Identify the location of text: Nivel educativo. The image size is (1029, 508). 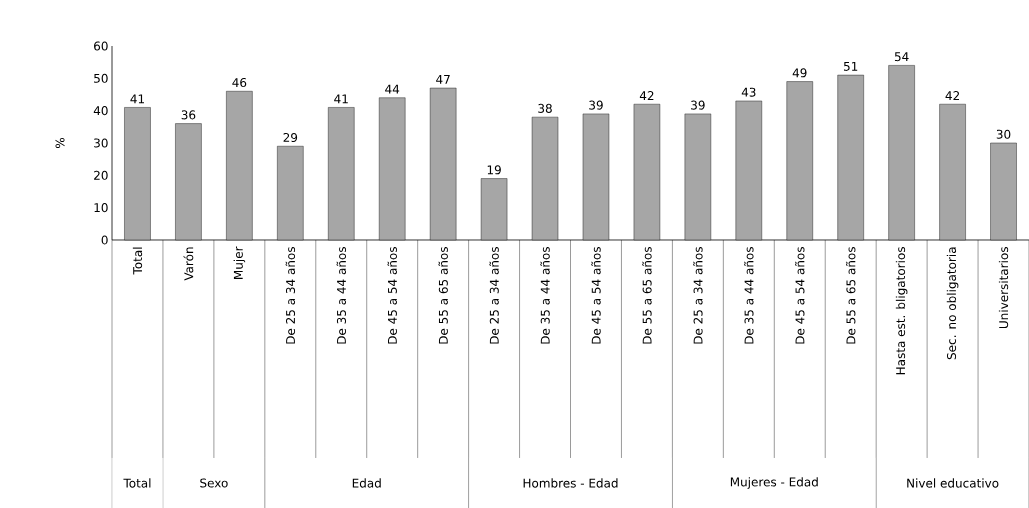
(953, 483).